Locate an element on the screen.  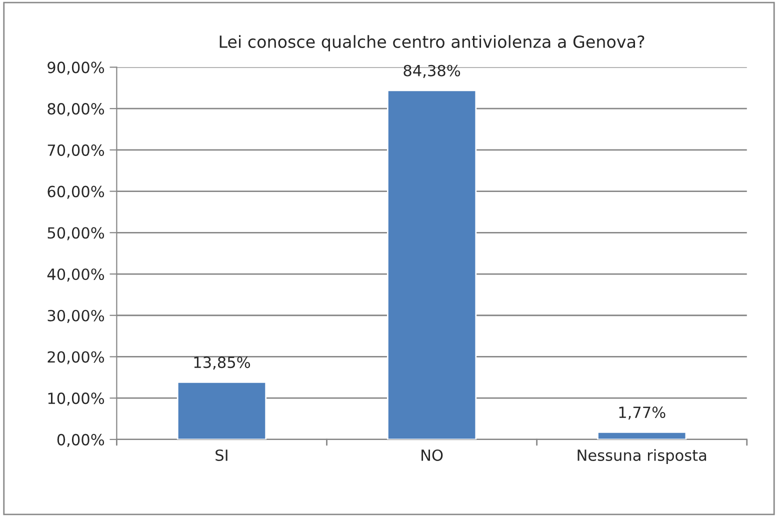
data-label: 84,38% is located at coordinates (432, 71).